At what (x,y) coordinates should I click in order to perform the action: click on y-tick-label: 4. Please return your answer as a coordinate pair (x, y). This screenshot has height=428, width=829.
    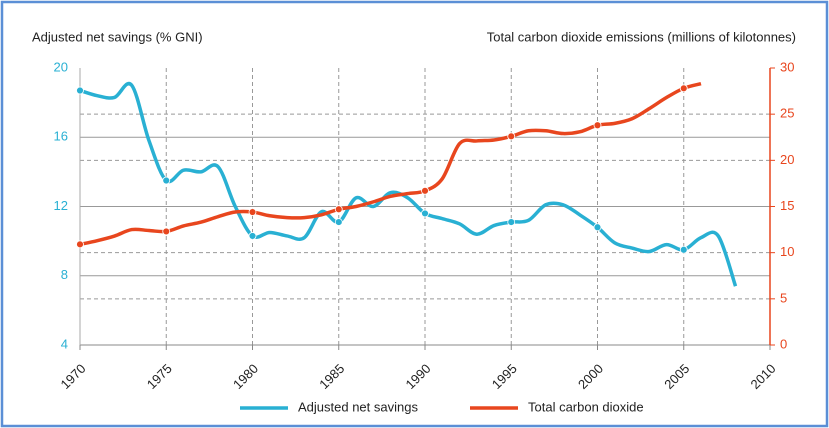
    Looking at the image, I should click on (64, 343).